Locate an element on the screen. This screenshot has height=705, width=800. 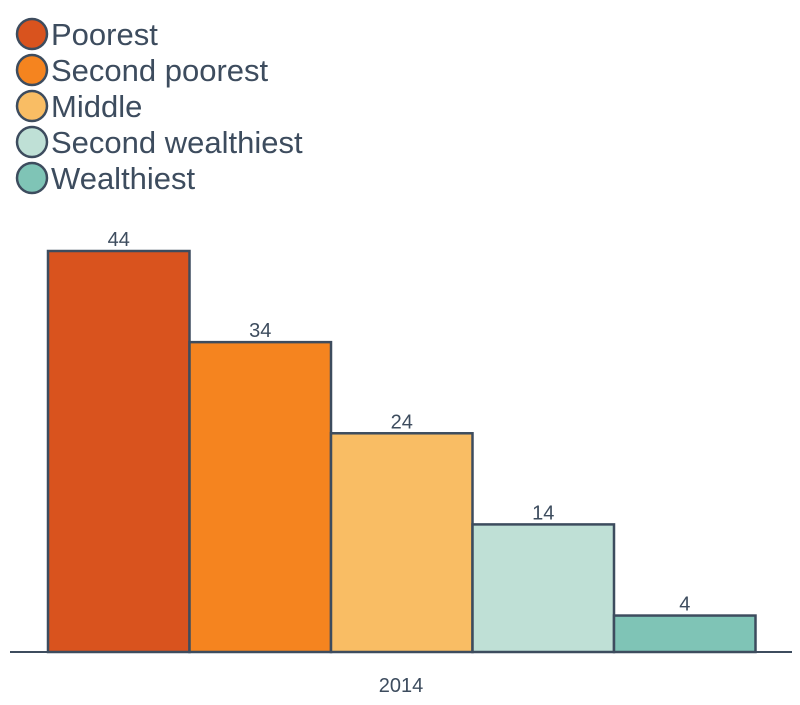
x-axis-tick-label: 2014 is located at coordinates (401, 686).